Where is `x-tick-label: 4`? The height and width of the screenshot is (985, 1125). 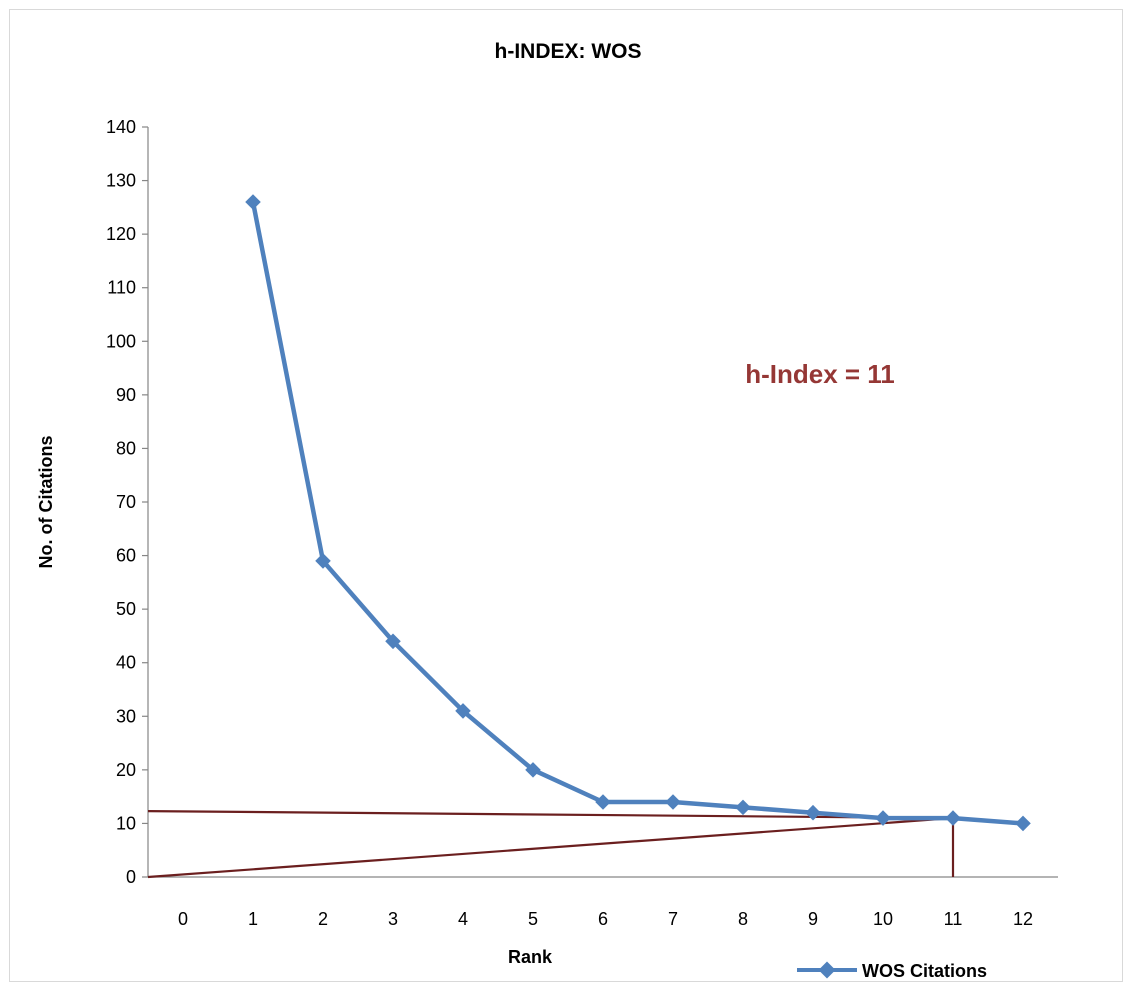
x-tick-label: 4 is located at coordinates (463, 919).